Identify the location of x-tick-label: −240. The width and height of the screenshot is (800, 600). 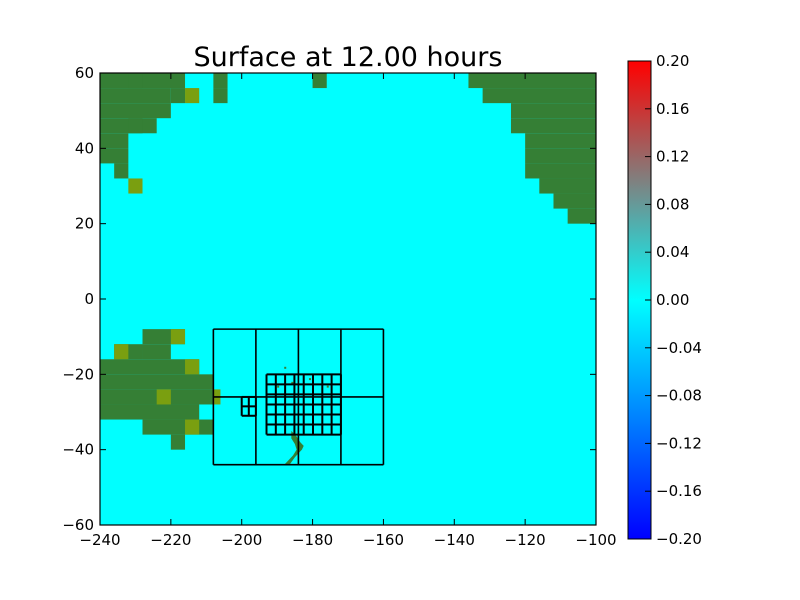
(99, 540).